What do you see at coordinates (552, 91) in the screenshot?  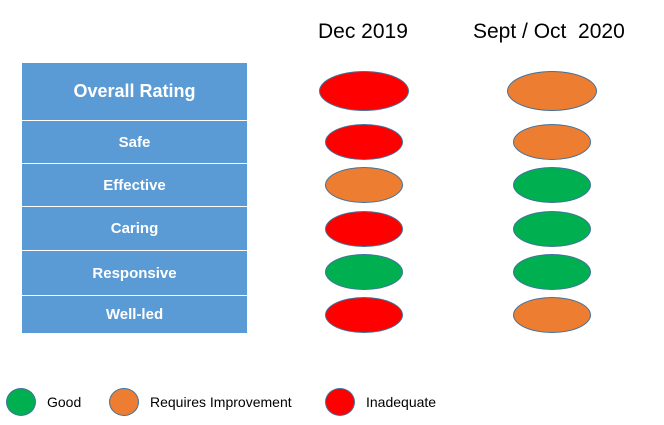 I see `rating-oval-overall-rating-sept-oct-2020` at bounding box center [552, 91].